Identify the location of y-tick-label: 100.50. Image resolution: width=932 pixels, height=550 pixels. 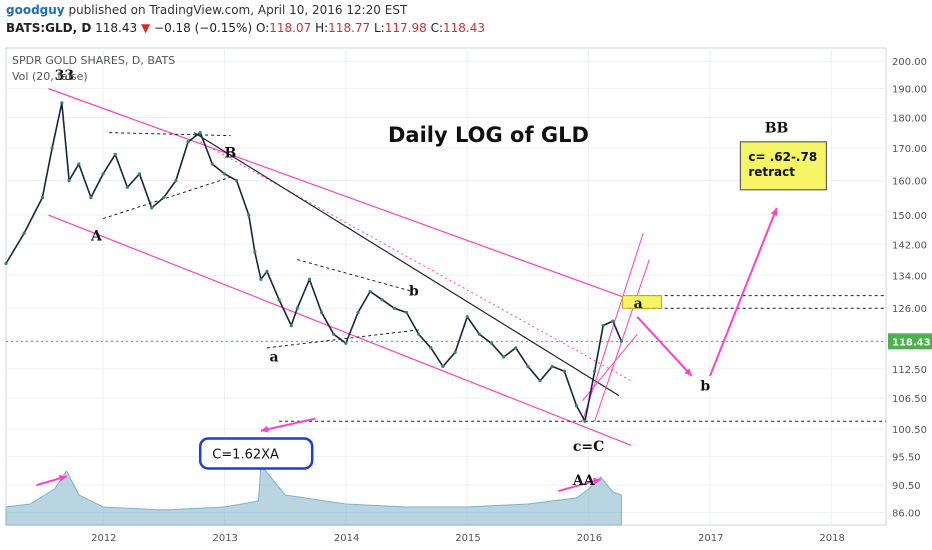
(909, 430).